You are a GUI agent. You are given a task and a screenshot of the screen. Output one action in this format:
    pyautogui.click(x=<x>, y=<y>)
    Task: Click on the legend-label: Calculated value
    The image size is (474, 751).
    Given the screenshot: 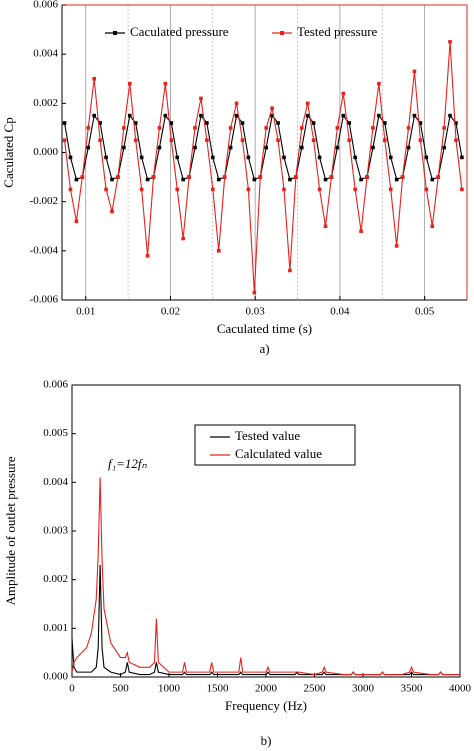 What is the action you would take?
    pyautogui.click(x=278, y=453)
    